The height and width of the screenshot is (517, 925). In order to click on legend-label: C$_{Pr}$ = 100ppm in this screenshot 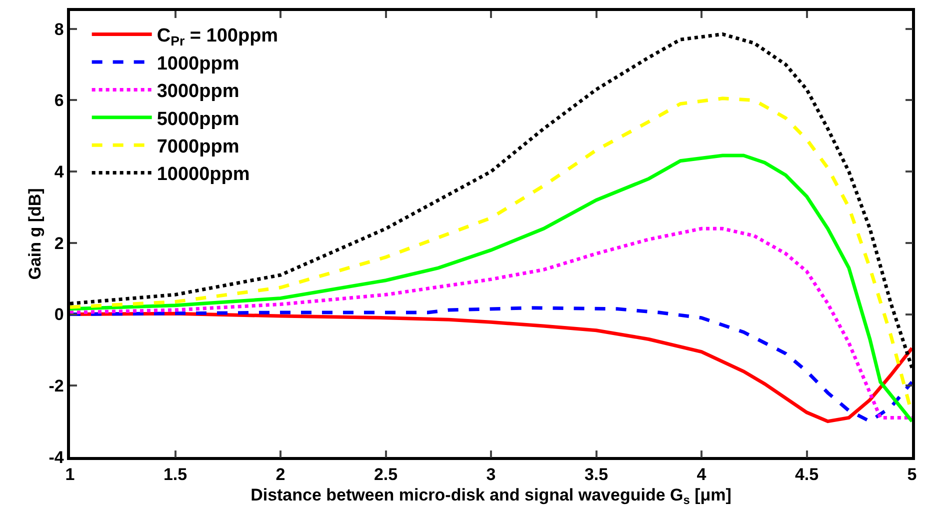, I will do `click(217, 37)`.